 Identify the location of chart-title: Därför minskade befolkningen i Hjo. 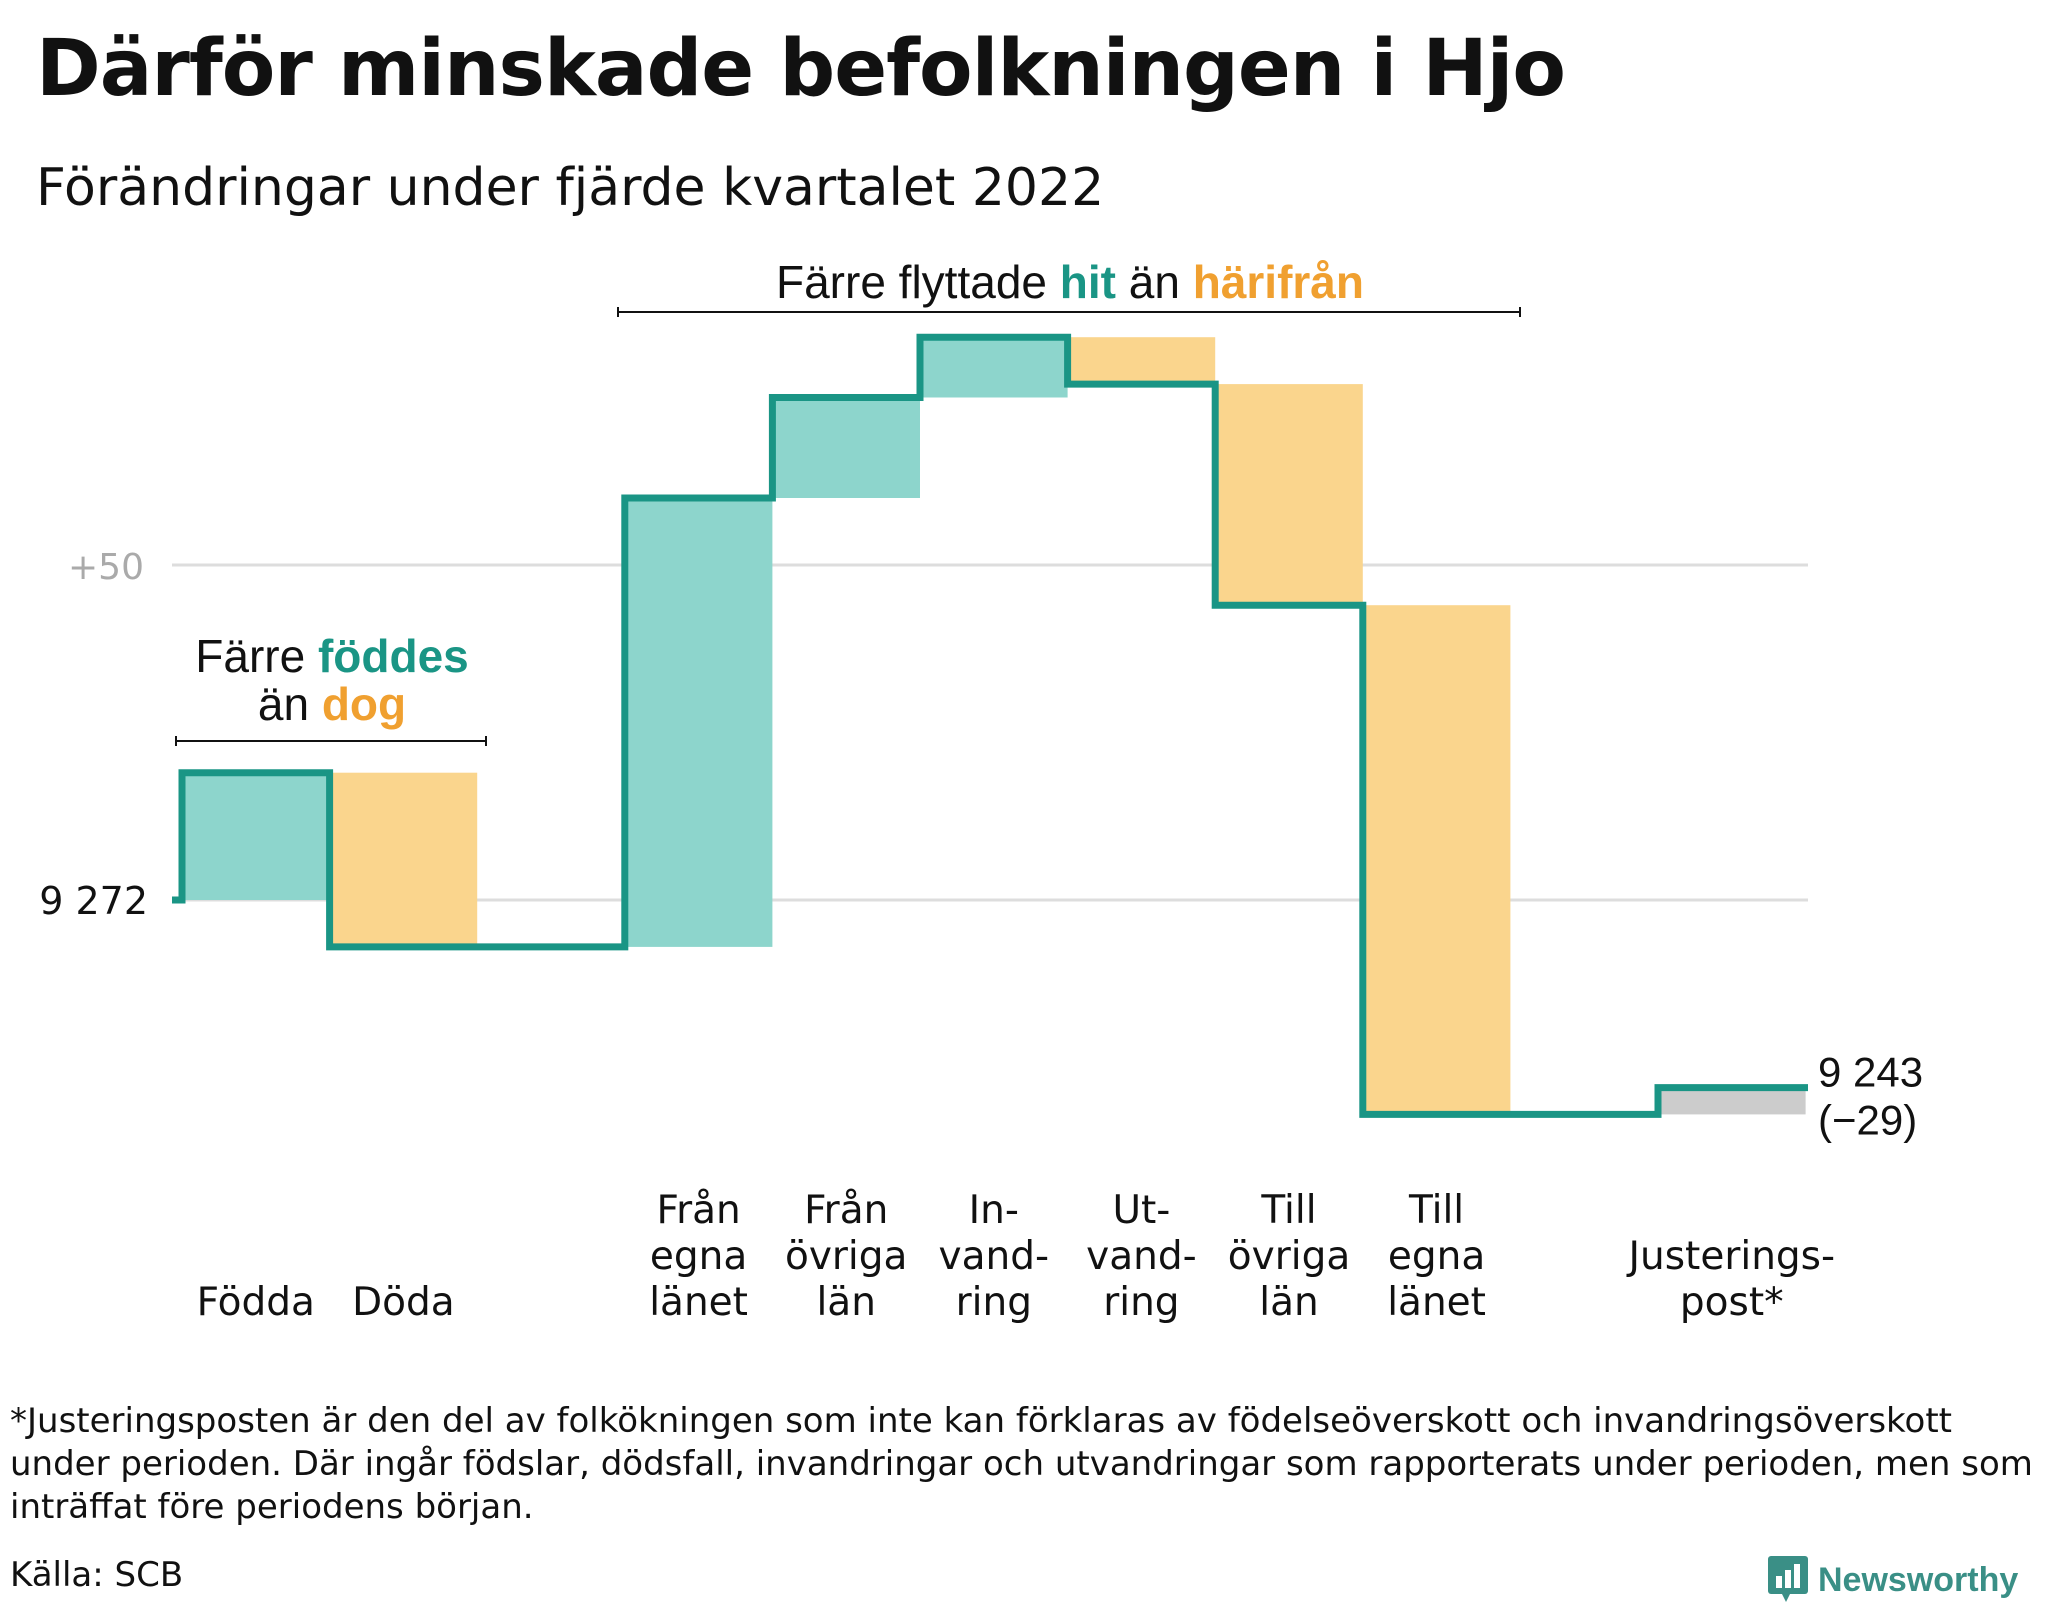
(801, 69).